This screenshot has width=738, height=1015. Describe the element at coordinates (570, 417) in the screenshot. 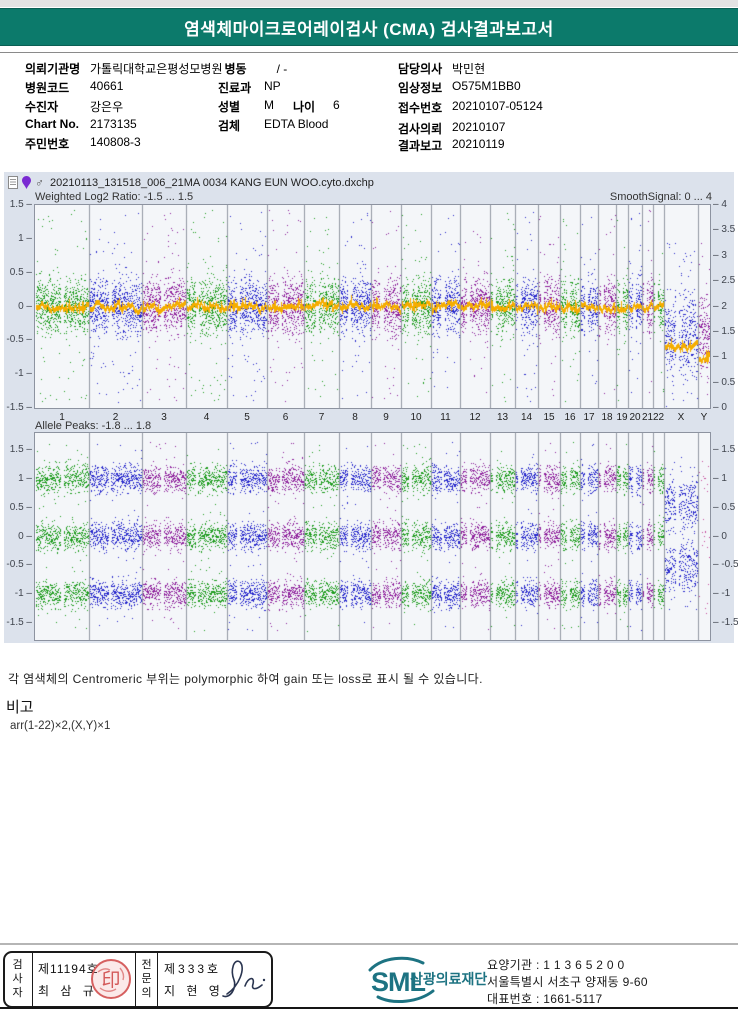

I see `chromosome-label: 16` at that location.